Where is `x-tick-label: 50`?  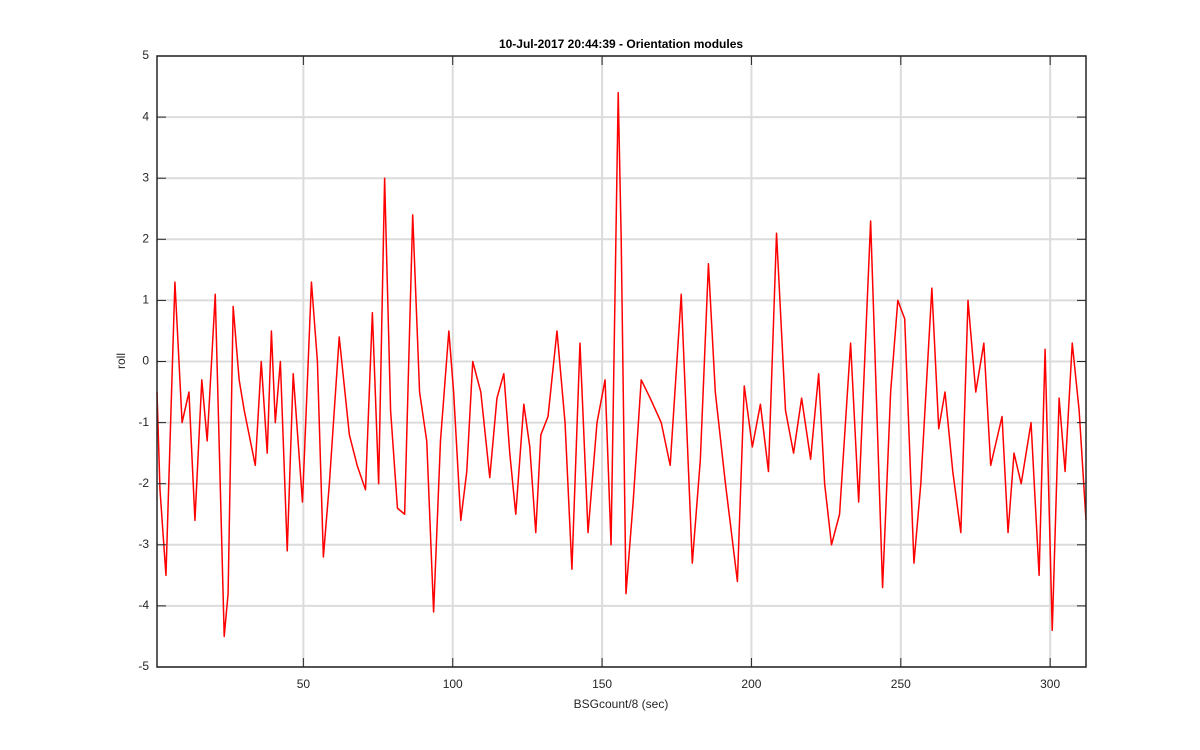 x-tick-label: 50 is located at coordinates (304, 684).